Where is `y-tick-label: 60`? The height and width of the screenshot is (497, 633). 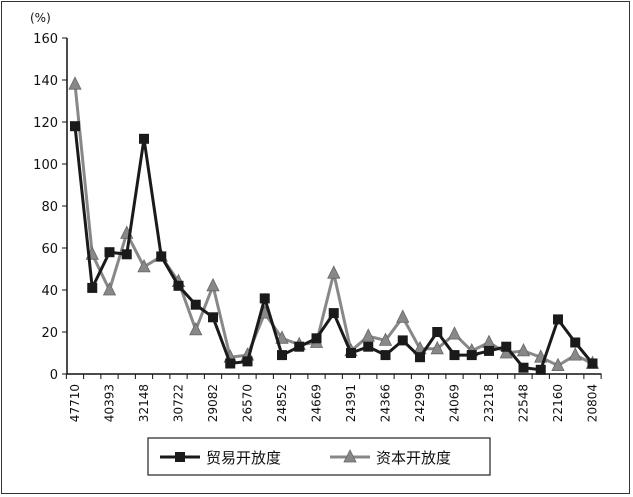
y-tick-label: 60 is located at coordinates (49, 249).